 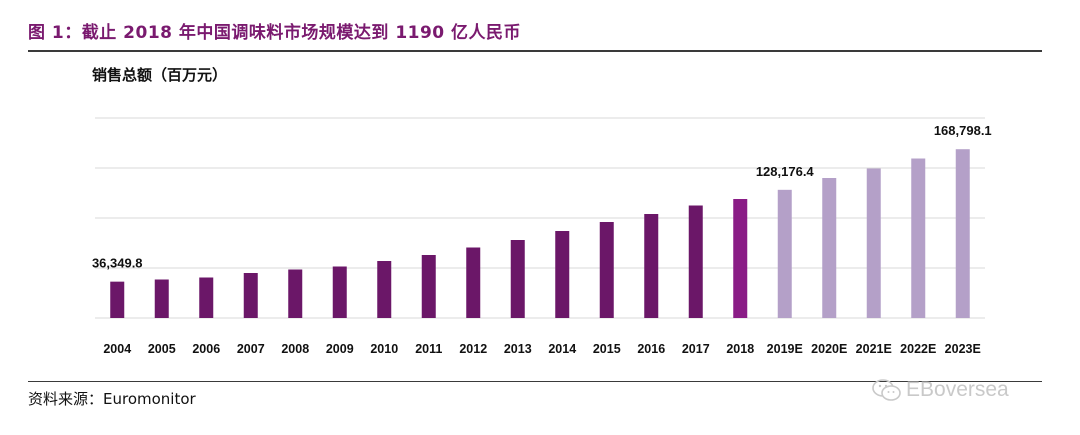 I want to click on watermark-text: EBoversea, so click(x=957, y=389).